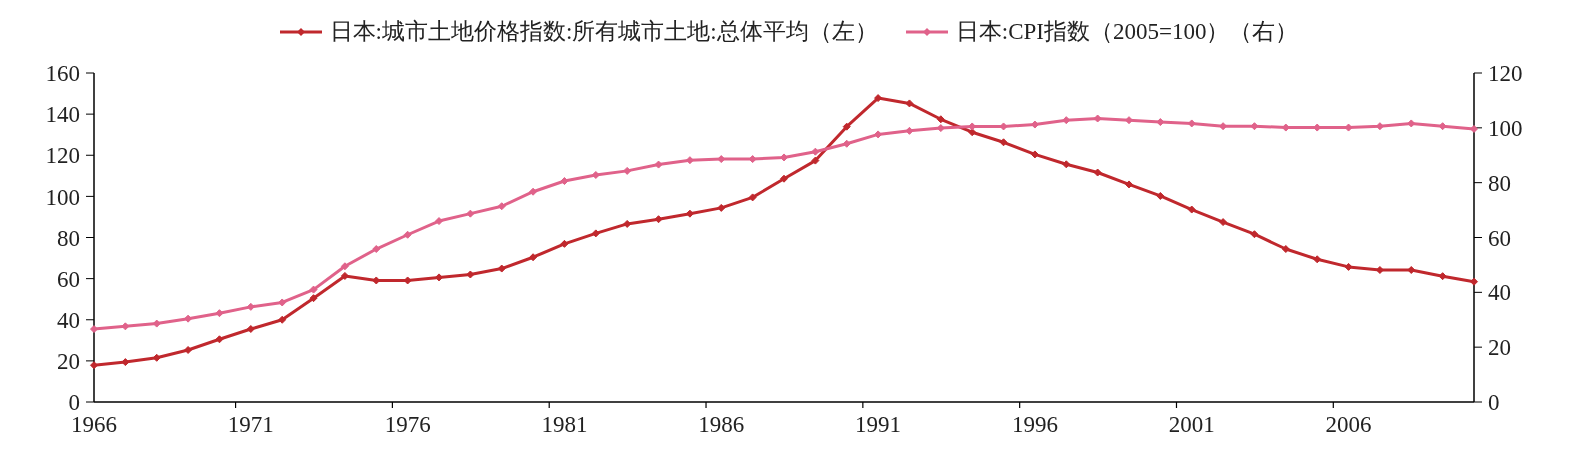 The height and width of the screenshot is (458, 1586). Describe the element at coordinates (1505, 128) in the screenshot. I see `y2-tick-label: 100` at that location.